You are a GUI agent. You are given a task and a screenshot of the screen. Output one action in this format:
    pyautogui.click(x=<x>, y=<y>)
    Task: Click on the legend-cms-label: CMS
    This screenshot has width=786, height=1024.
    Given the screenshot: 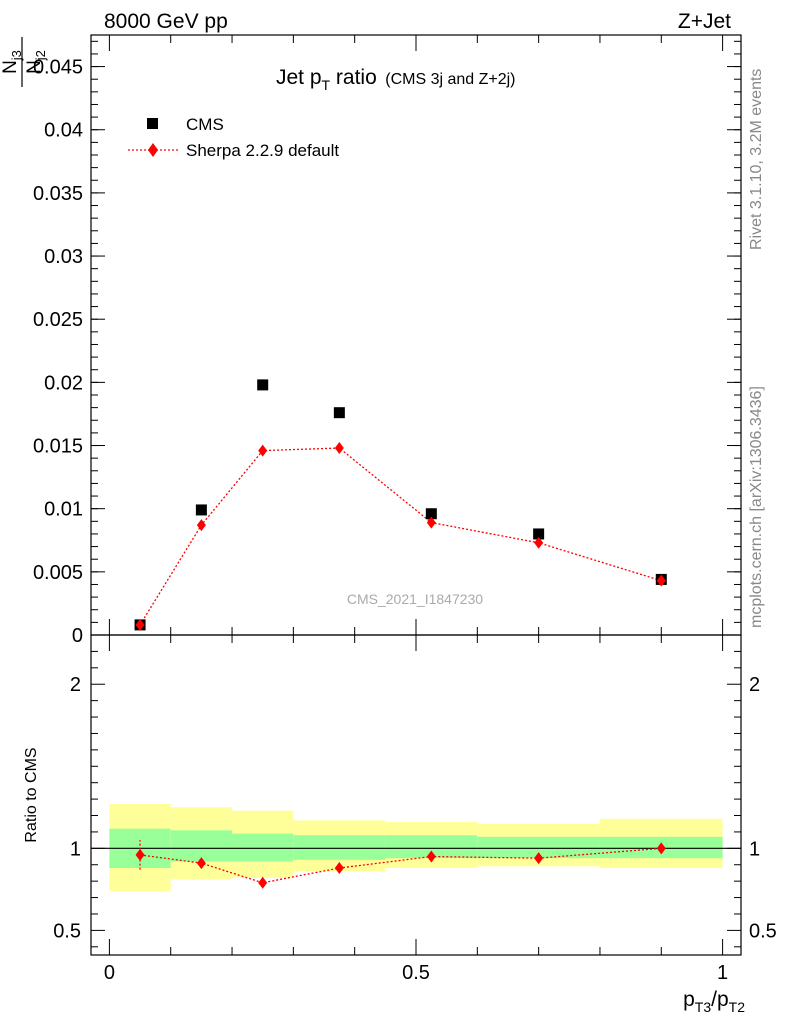 What is the action you would take?
    pyautogui.click(x=205, y=124)
    